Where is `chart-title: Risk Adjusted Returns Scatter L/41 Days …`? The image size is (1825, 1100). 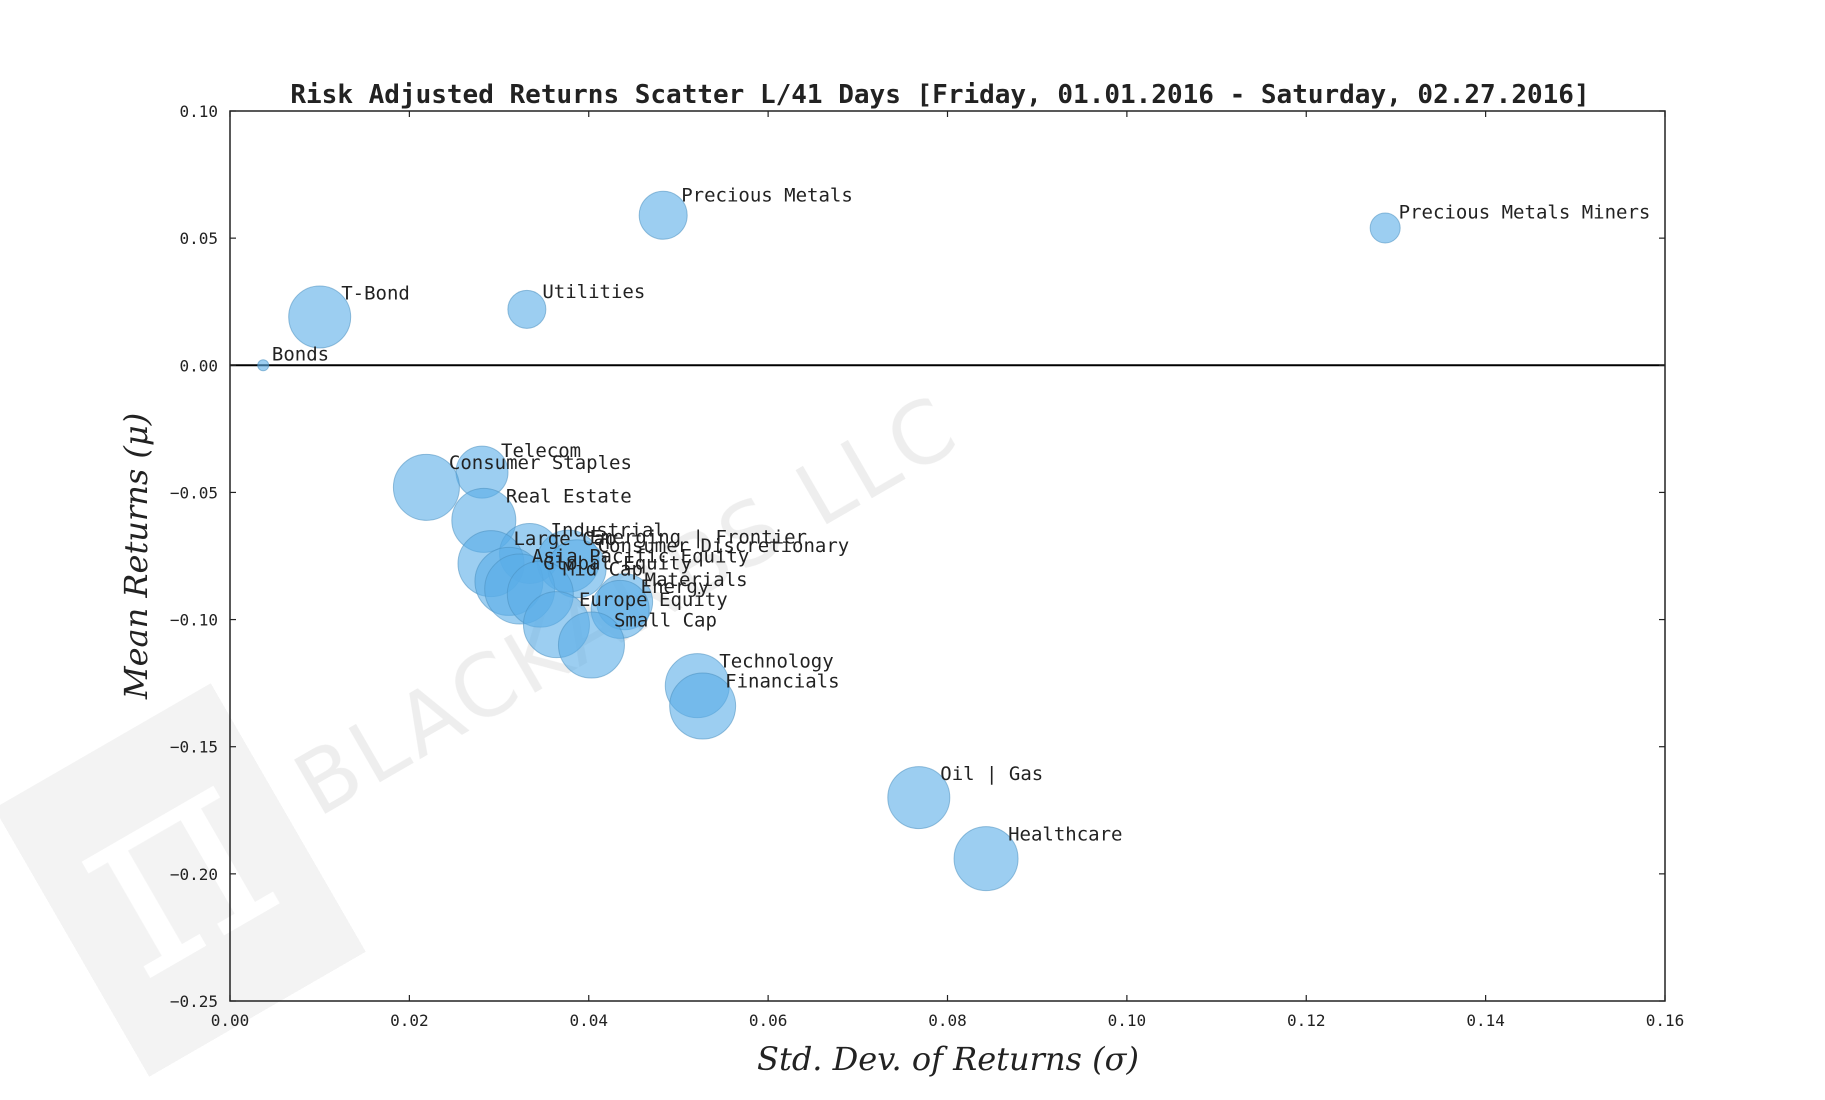
chart-title: Risk Adjusted Returns Scatter L/41 Days … is located at coordinates (939, 95).